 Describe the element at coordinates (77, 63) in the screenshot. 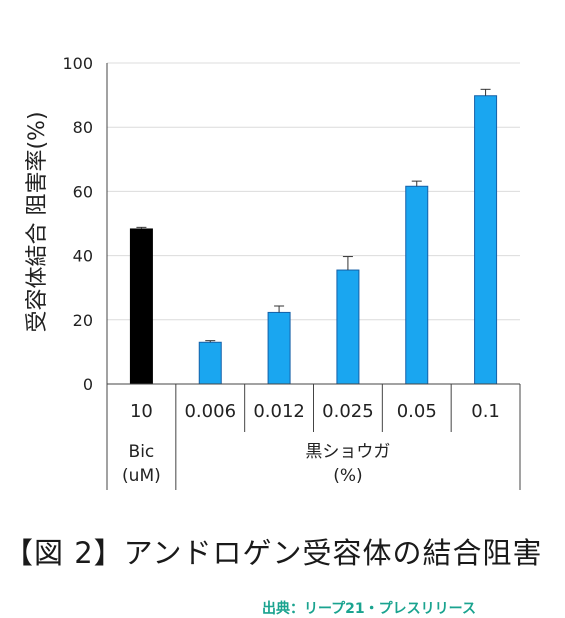

I see `y-tick-label: 100` at that location.